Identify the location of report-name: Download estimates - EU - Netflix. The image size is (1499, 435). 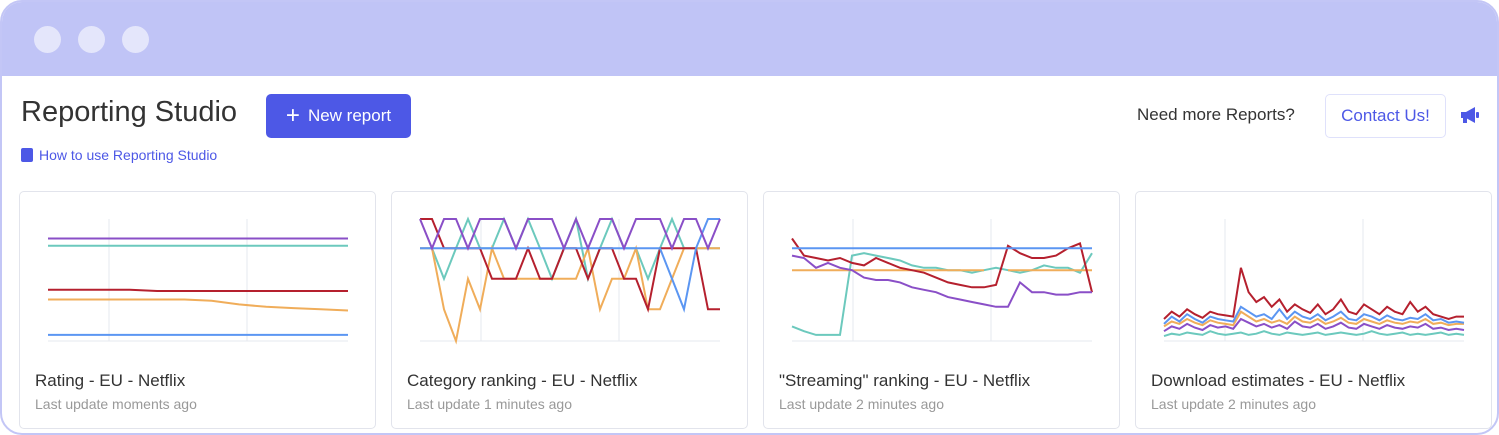
(1278, 380).